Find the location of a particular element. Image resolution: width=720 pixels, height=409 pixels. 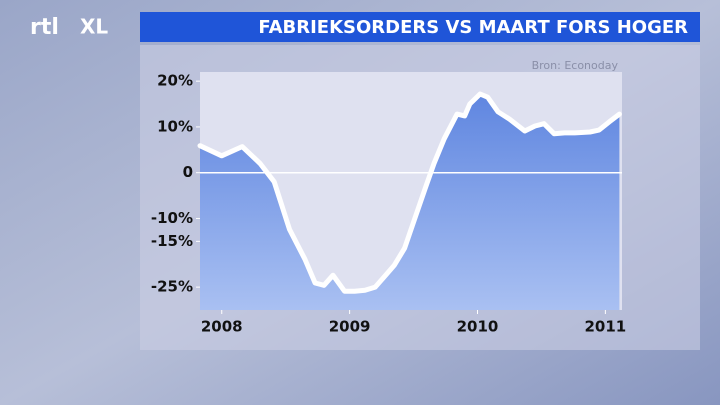

y-tick-label: 0 is located at coordinates (188, 172).